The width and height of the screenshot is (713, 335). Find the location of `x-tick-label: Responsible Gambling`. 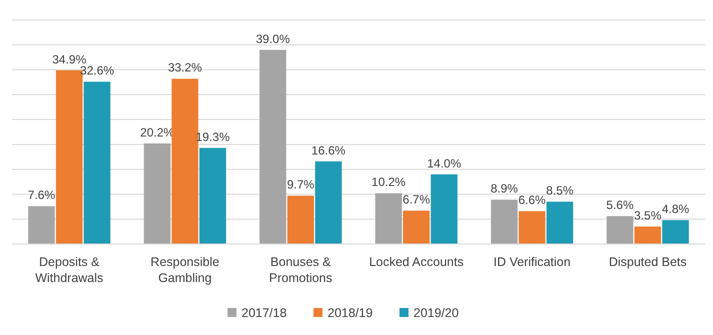

x-tick-label: Responsible Gambling is located at coordinates (185, 270).